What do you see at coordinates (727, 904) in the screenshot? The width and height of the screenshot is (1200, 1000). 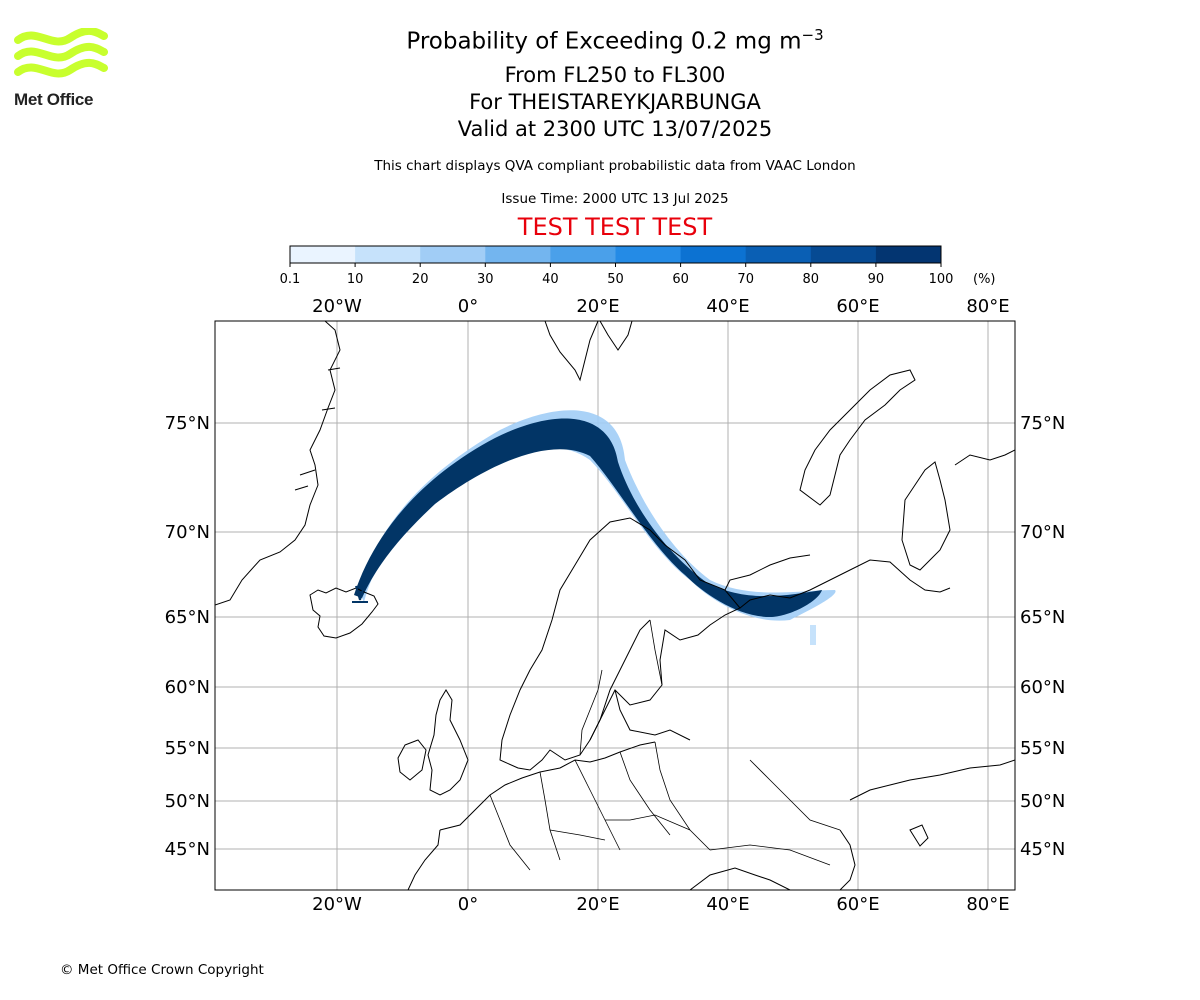 I see `lon-label-bottom: 40°E` at bounding box center [727, 904].